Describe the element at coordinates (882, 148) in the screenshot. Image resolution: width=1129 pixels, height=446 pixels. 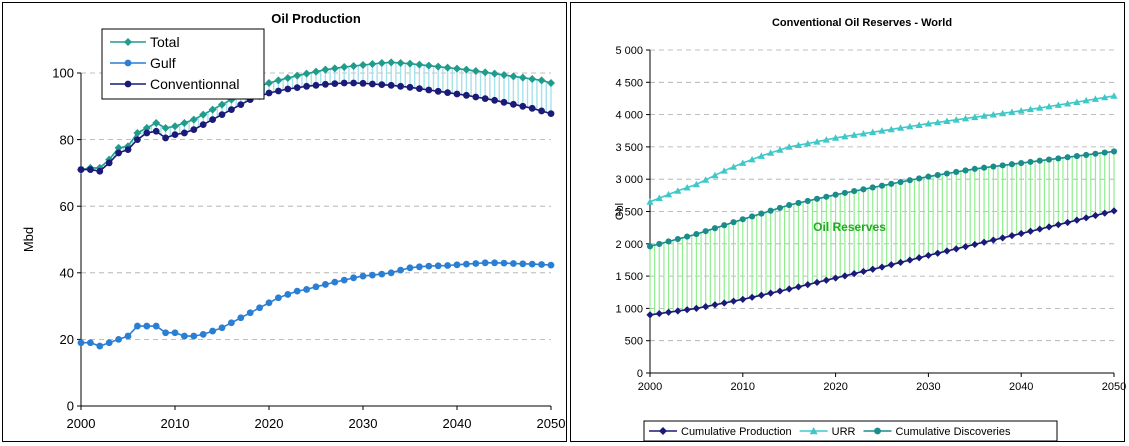
I see `reserves-series-urr` at that location.